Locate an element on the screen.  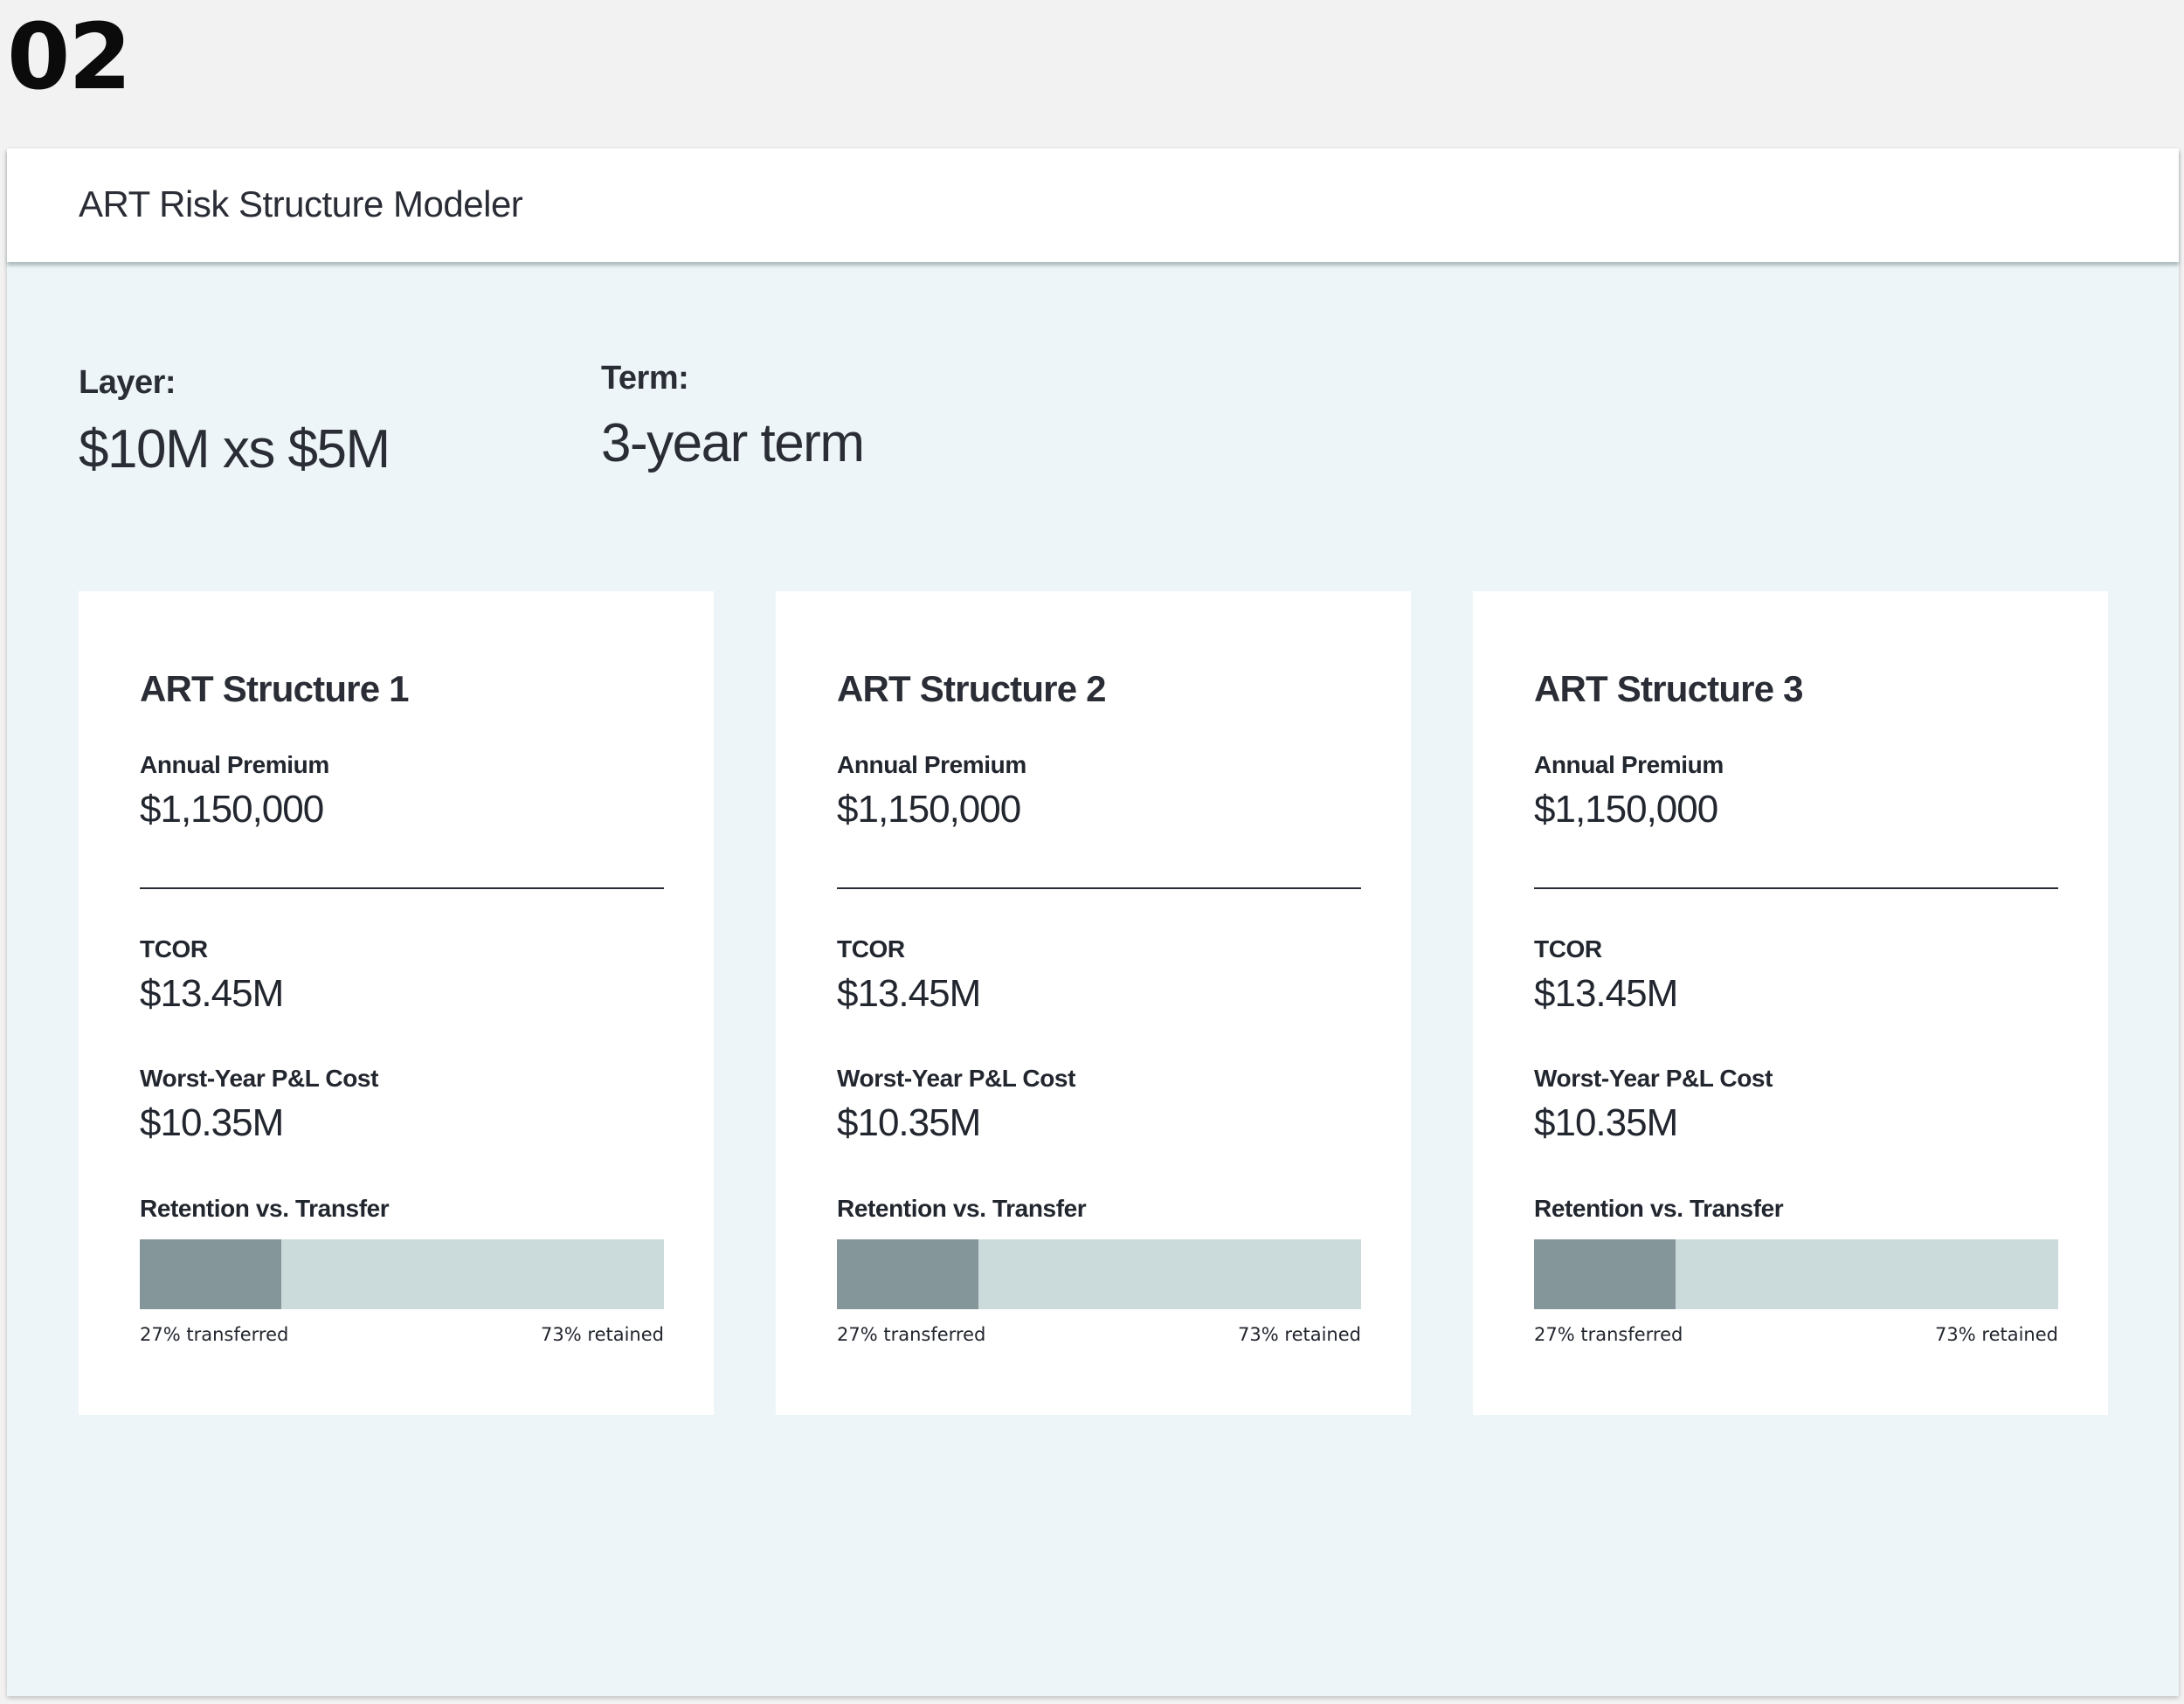
slide-number: 02 is located at coordinates (69, 57).